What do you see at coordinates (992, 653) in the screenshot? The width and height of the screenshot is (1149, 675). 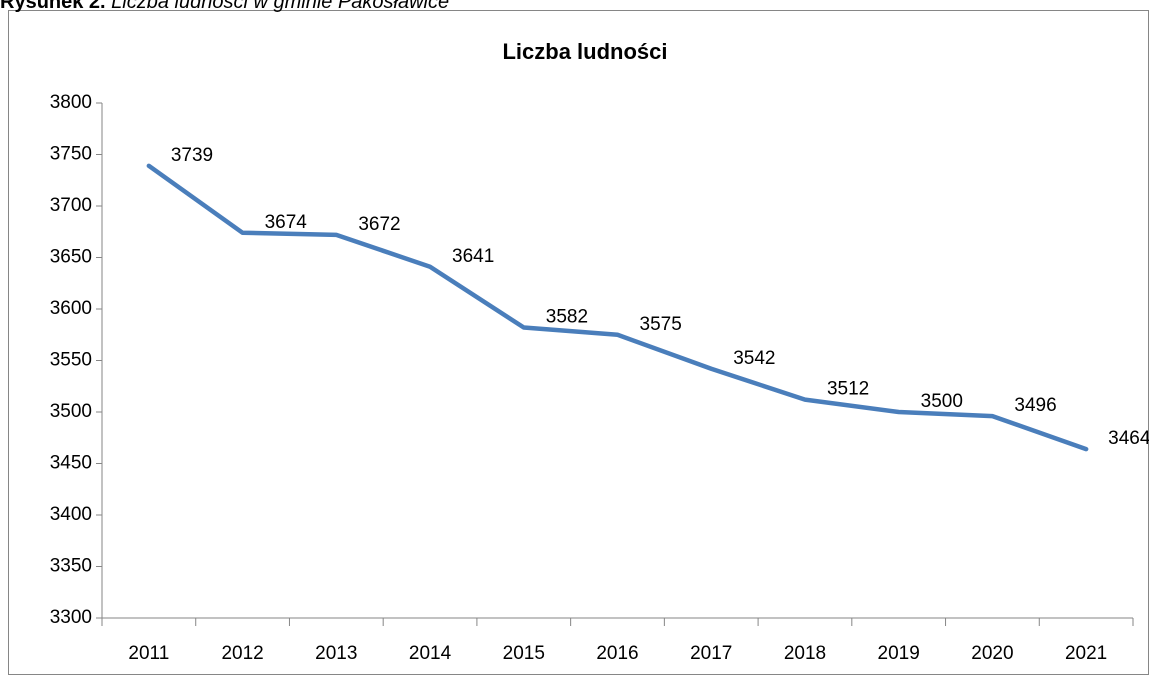 I see `x-tick-label: 2020` at bounding box center [992, 653].